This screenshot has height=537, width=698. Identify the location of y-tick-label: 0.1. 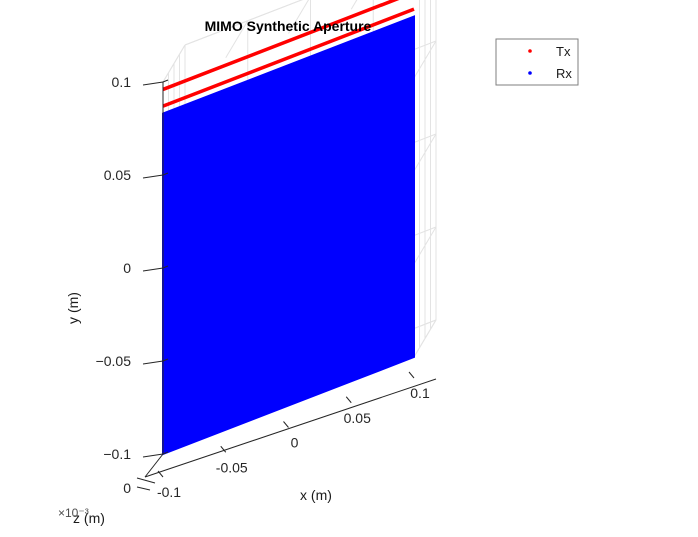
(122, 82).